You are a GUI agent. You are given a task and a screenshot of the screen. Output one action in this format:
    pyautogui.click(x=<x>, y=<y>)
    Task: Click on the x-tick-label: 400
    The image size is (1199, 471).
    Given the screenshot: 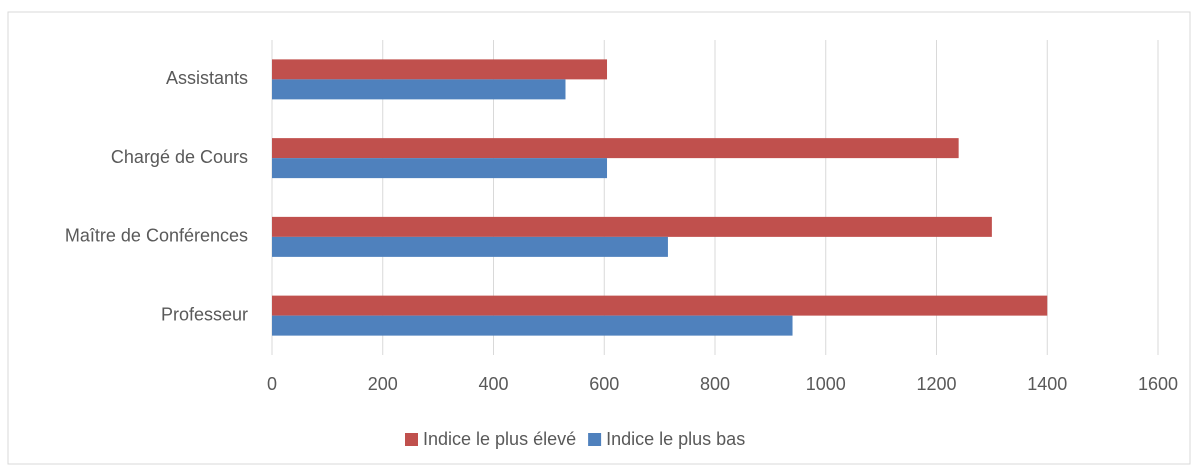 What is the action you would take?
    pyautogui.click(x=493, y=384)
    